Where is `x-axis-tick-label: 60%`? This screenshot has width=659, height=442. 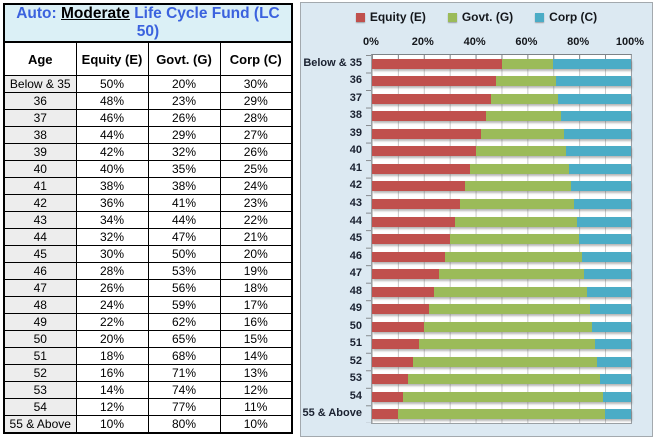
x-axis-tick-label: 60% is located at coordinates (526, 42).